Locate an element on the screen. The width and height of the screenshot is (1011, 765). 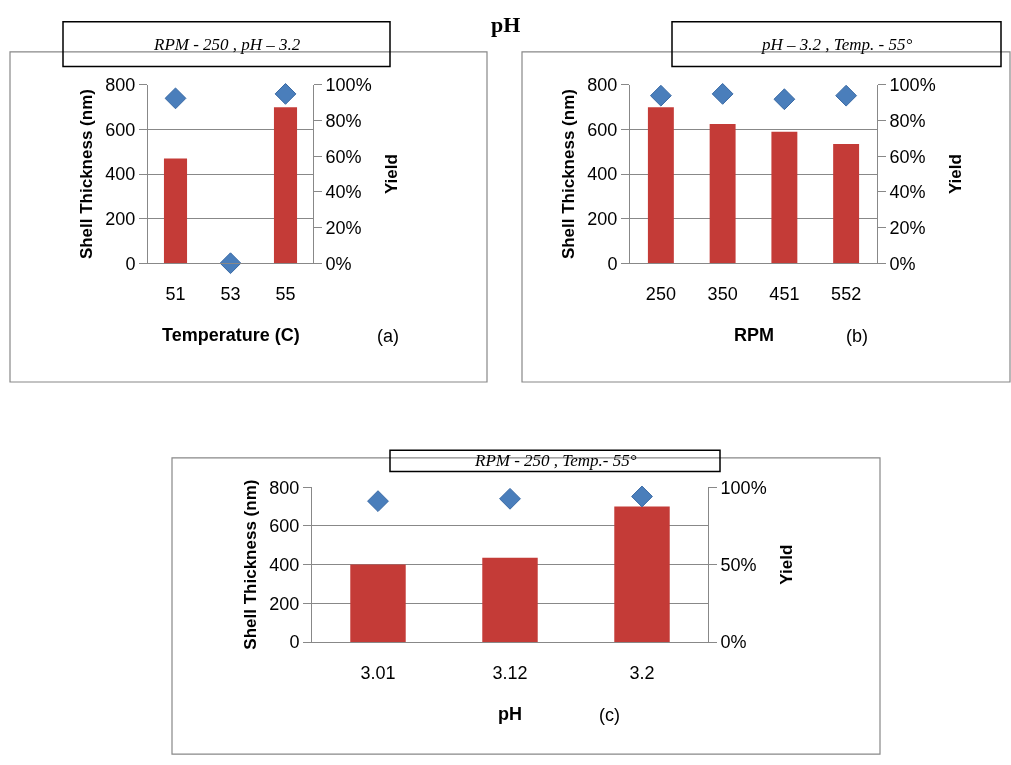
x-tick-label: 51 is located at coordinates (175, 293).